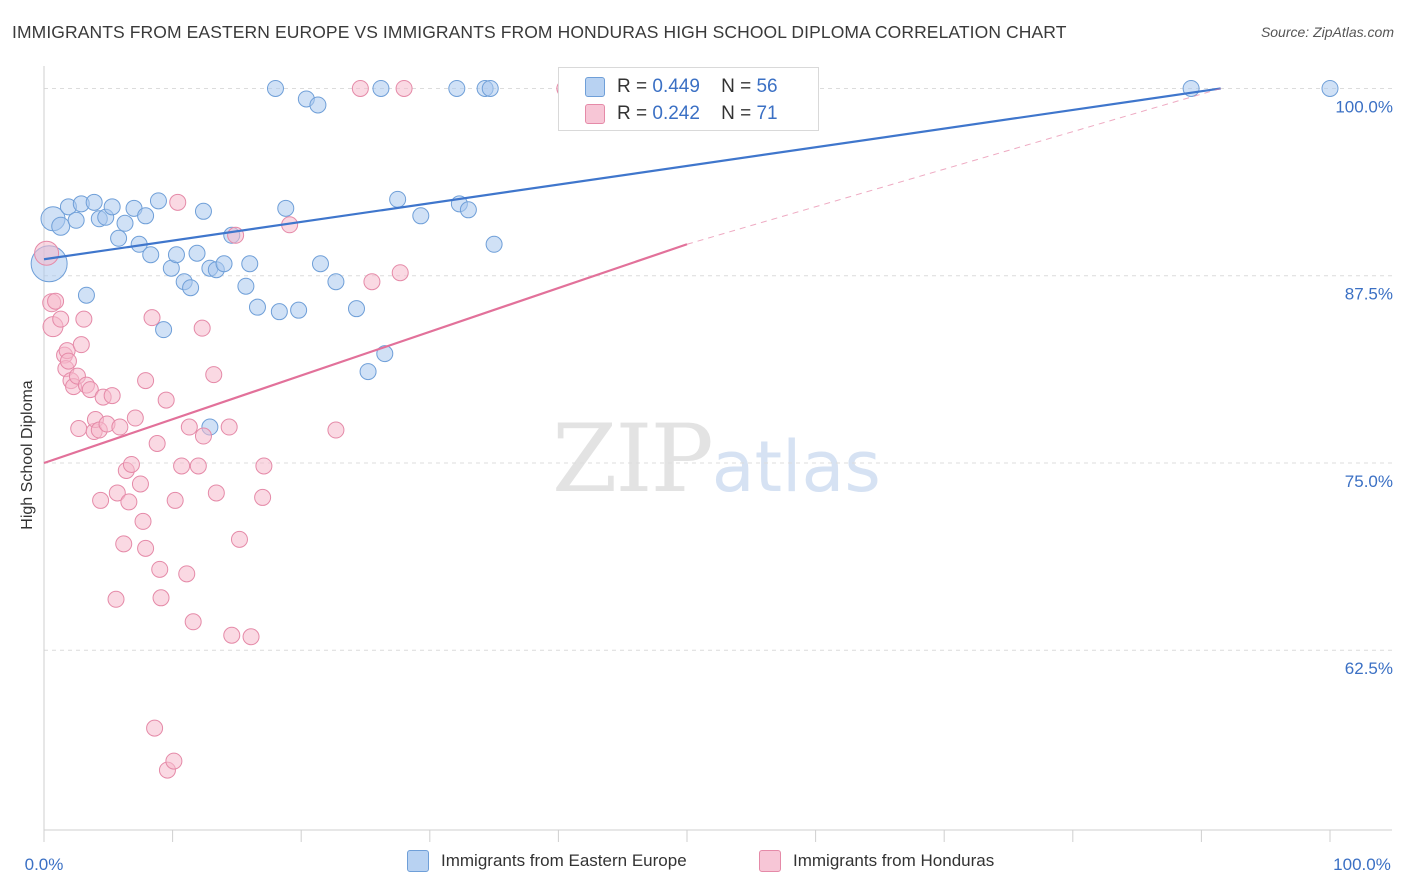  Describe the element at coordinates (1327, 32) in the screenshot. I see `source-label: Source: ZipAtlas.com` at that location.